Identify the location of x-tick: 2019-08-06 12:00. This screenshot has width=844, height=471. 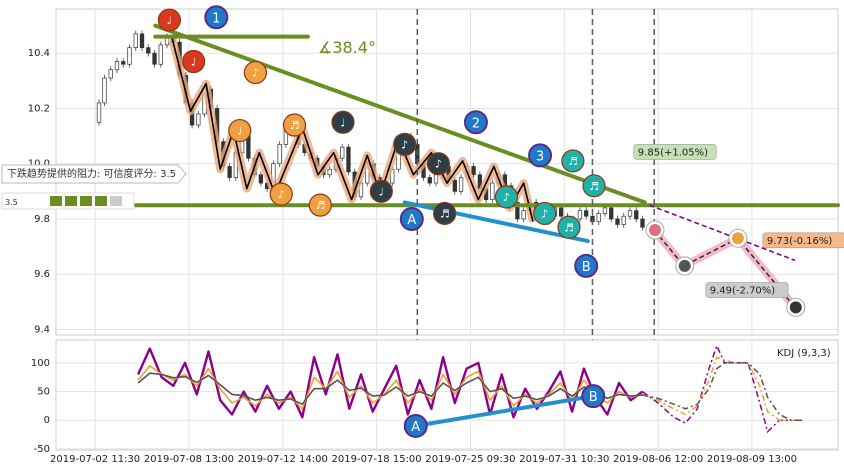
(658, 459).